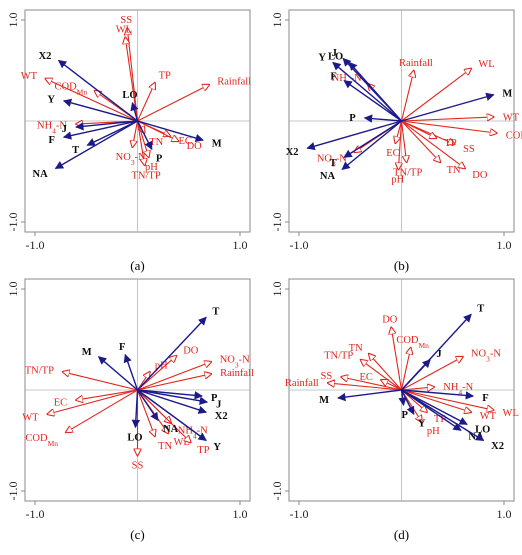 Image resolution: width=522 pixels, height=555 pixels. Describe the element at coordinates (511, 118) in the screenshot. I see `environment-label: WT` at that location.